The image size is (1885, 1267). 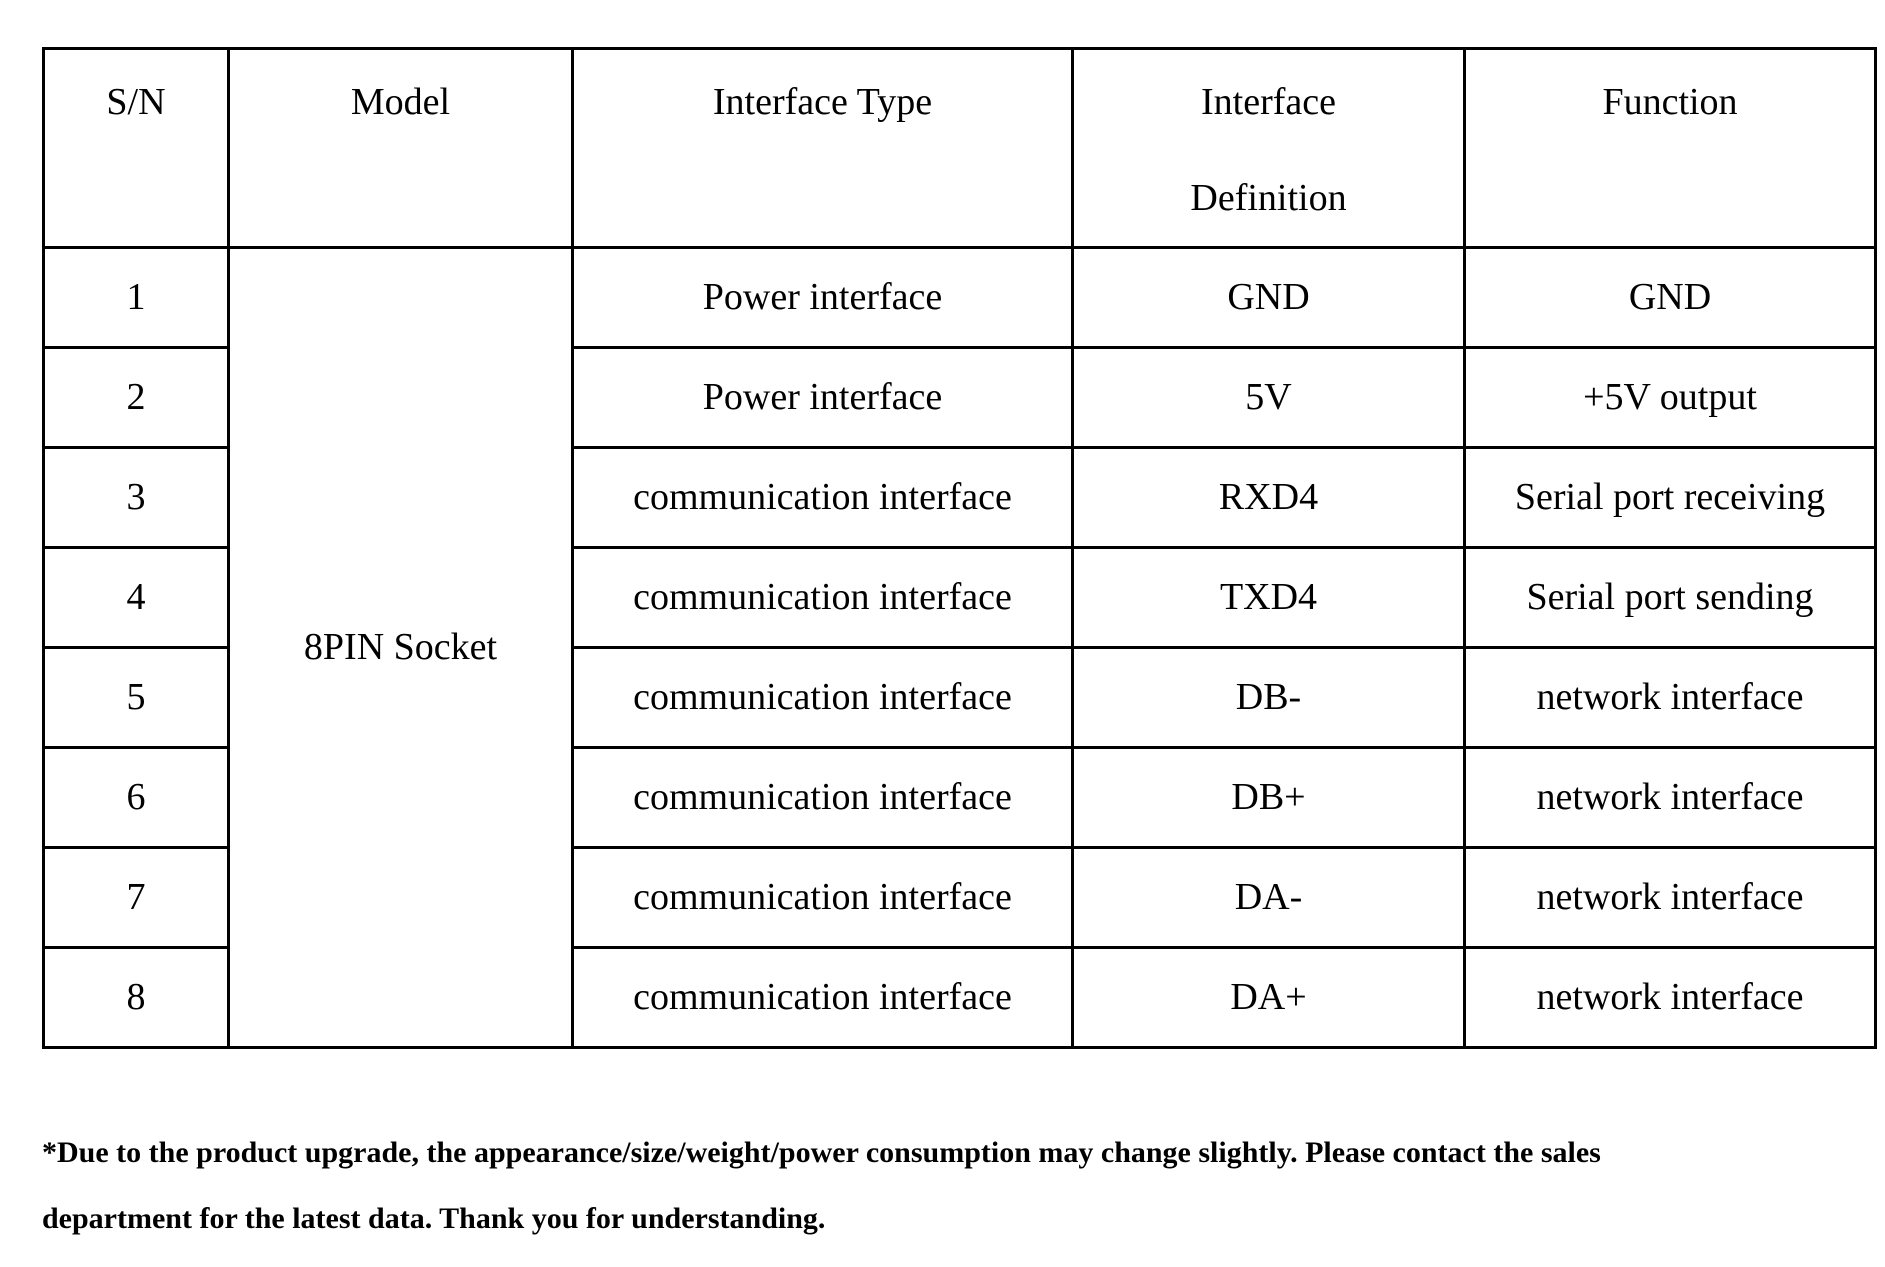 What do you see at coordinates (136, 997) in the screenshot?
I see `cell-sn: 8` at bounding box center [136, 997].